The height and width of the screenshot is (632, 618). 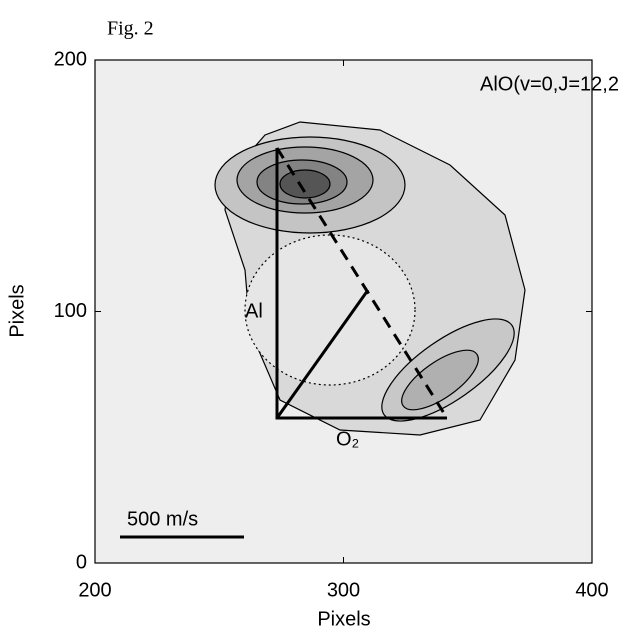 What do you see at coordinates (162, 519) in the screenshot?
I see `scale-label: 500 m/s` at bounding box center [162, 519].